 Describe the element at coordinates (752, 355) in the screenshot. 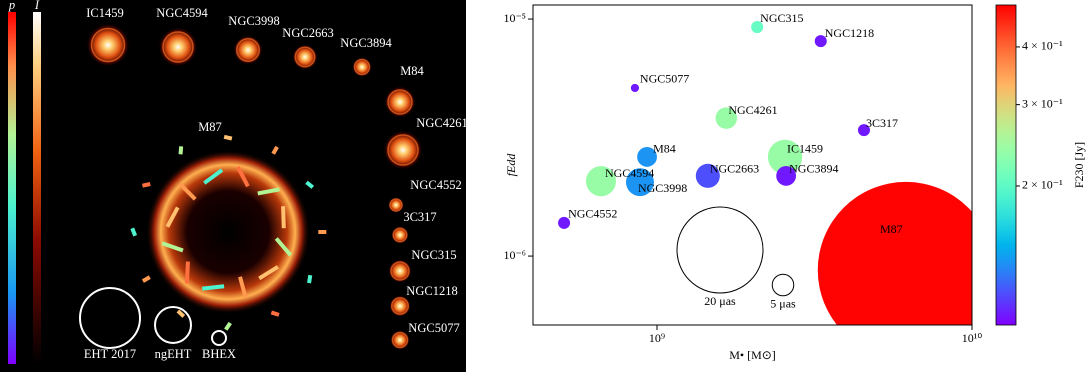

I see `x-axis-label: M• [M⊙]` at that location.